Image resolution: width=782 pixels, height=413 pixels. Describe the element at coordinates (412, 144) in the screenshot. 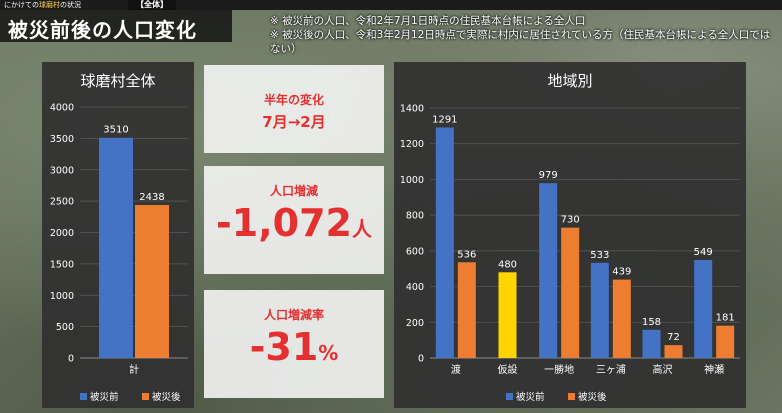

I see `y-tick-label: 1200` at that location.